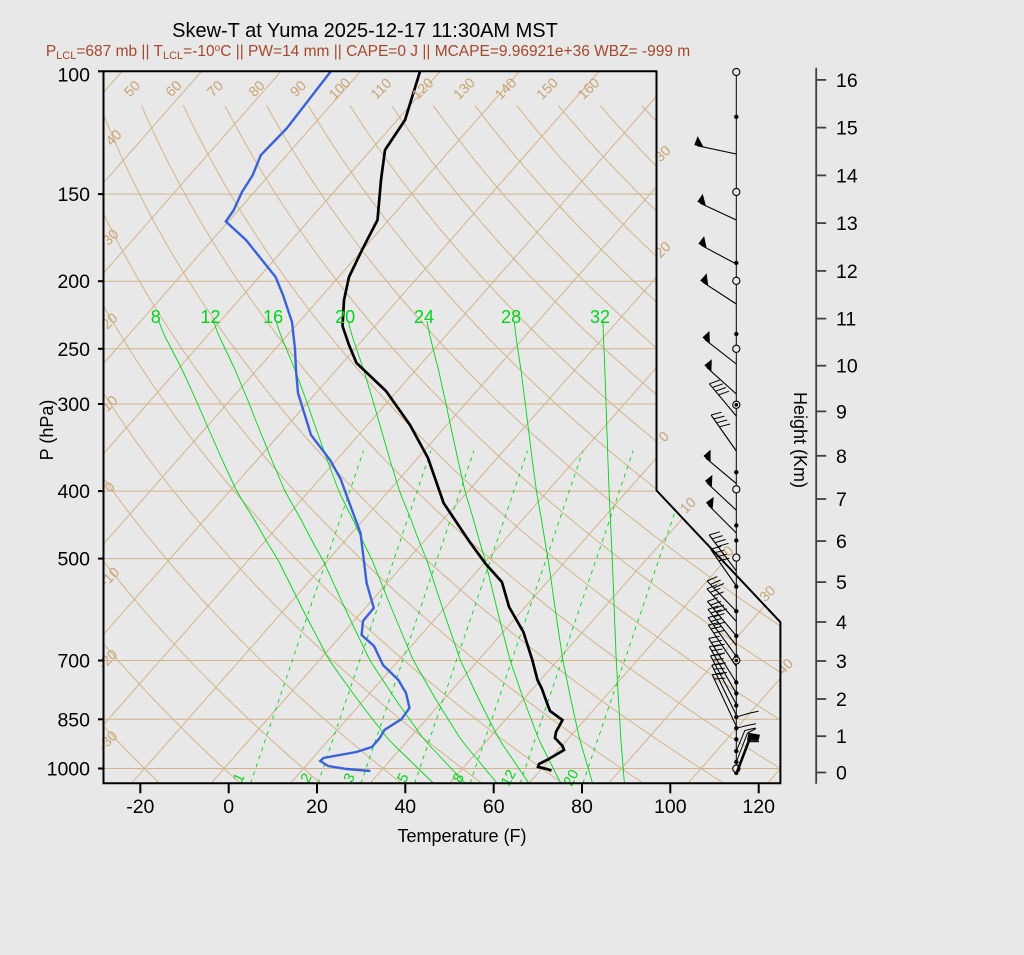  What do you see at coordinates (758, 807) in the screenshot?
I see `svg-text: 120` at bounding box center [758, 807].